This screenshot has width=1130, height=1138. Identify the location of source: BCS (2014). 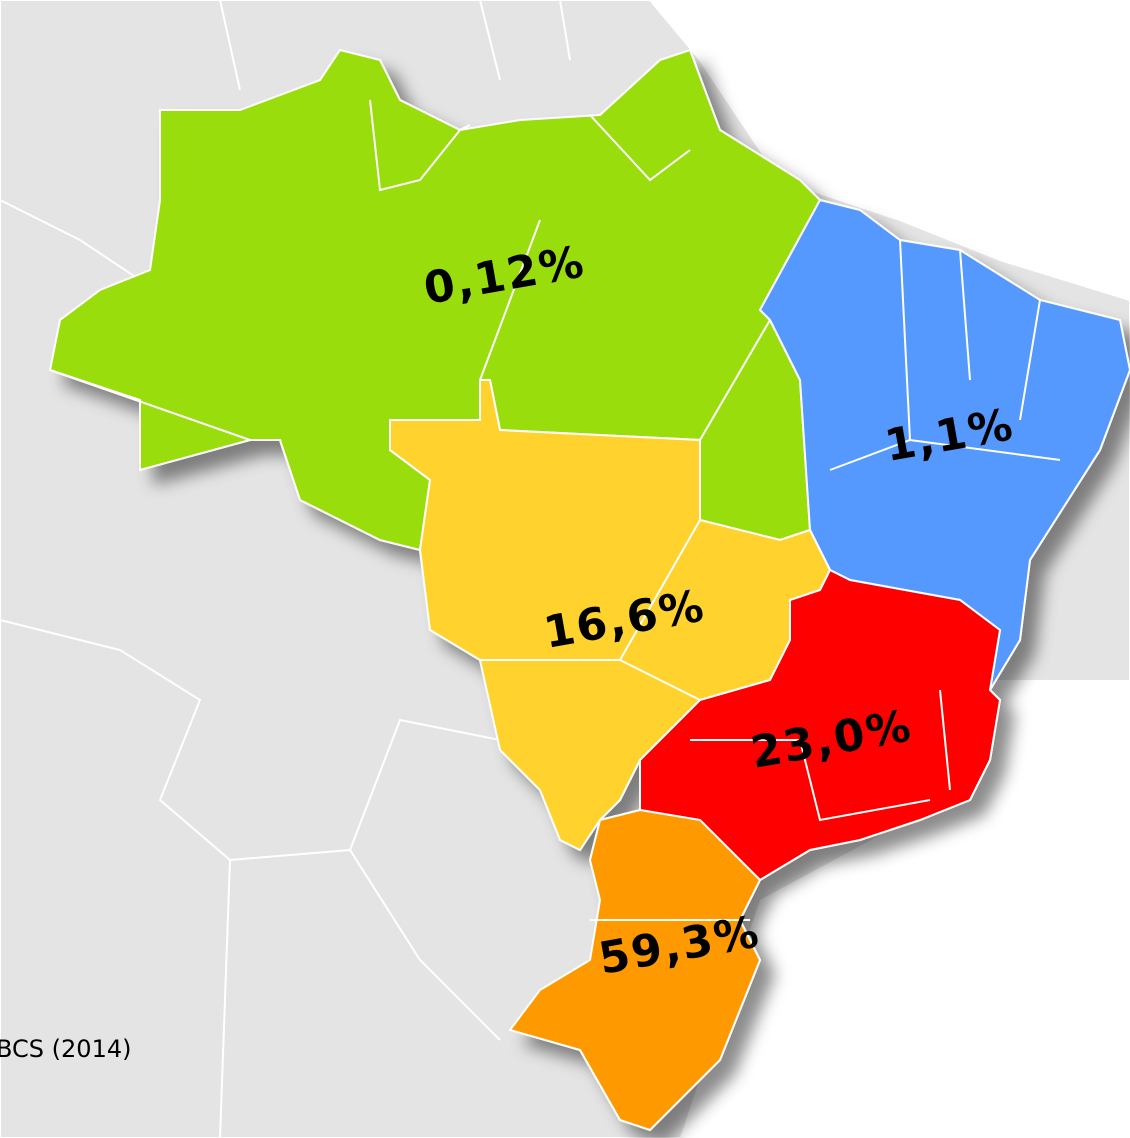
(65, 1049).